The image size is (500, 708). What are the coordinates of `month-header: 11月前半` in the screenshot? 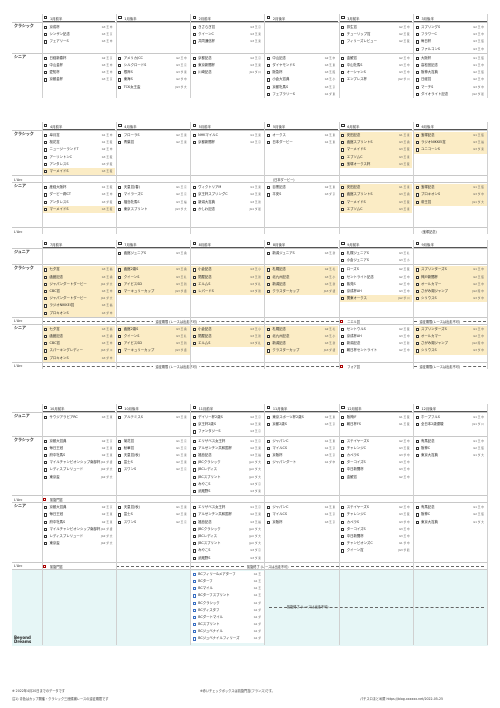 It's located at (227, 408).